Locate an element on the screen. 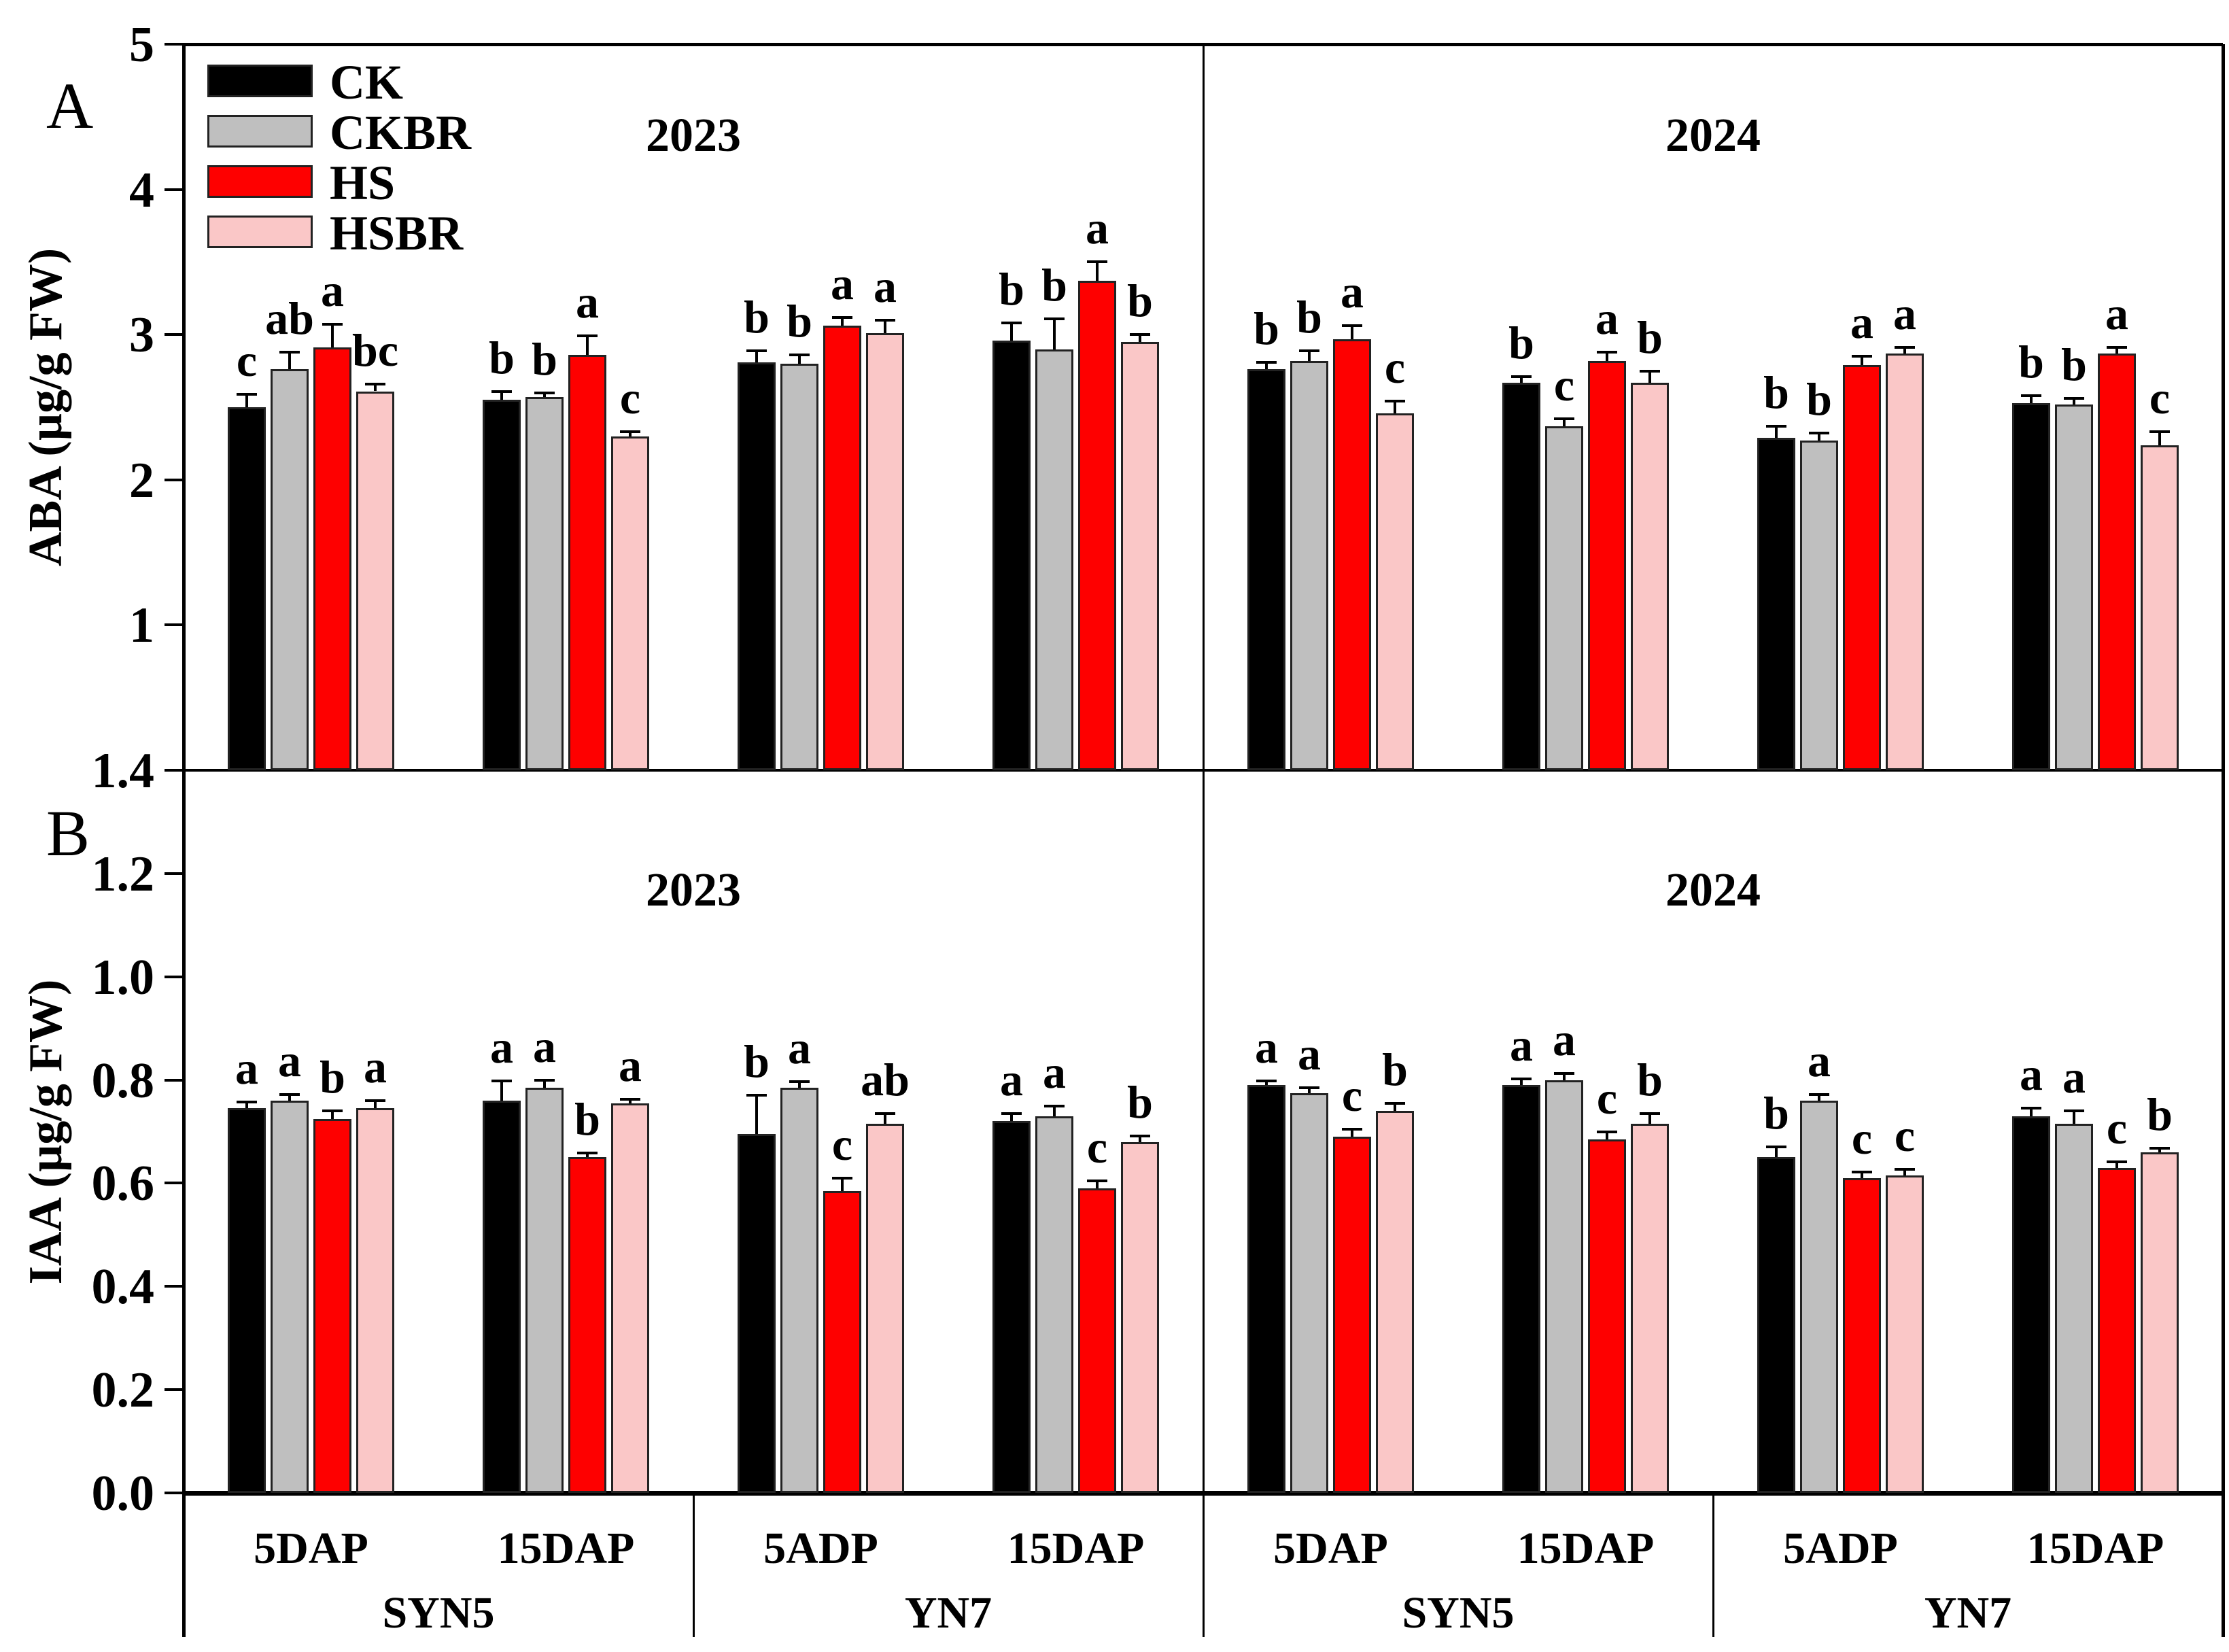 The width and height of the screenshot is (2229, 1652). bar-B-2024-SYN5-5DAP-CKBR is located at coordinates (1309, 1292).